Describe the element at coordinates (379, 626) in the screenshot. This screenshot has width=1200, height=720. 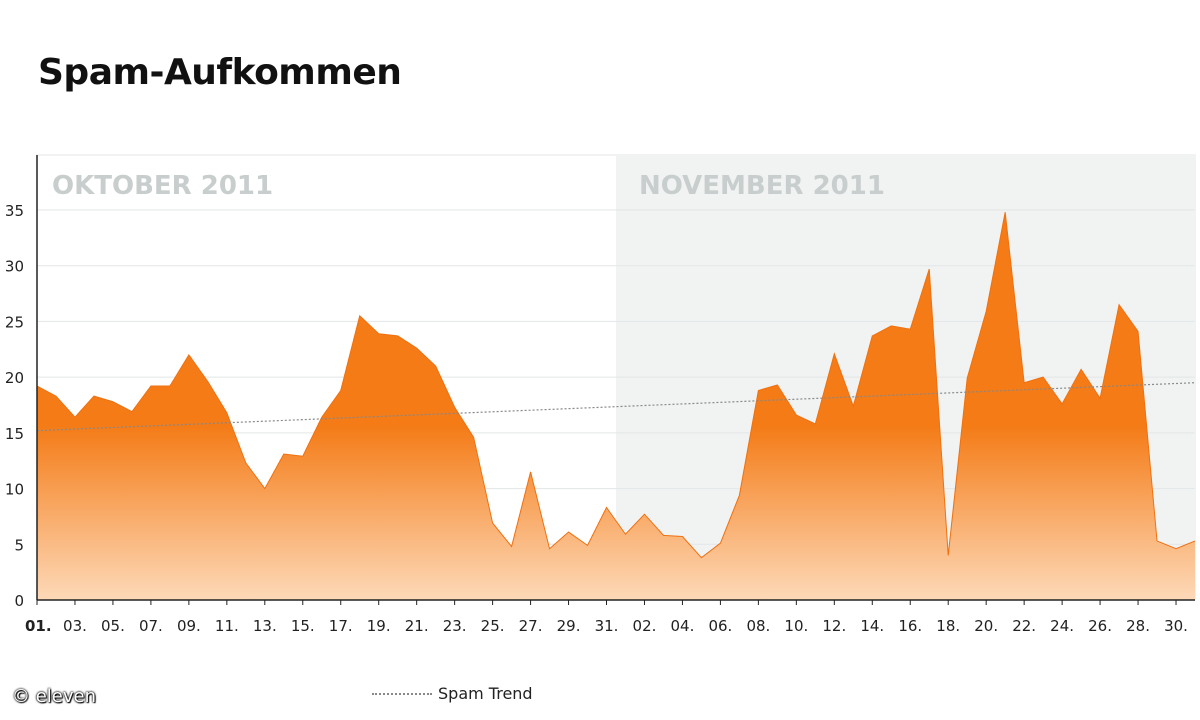
I see `x-tick-label: 19.` at that location.